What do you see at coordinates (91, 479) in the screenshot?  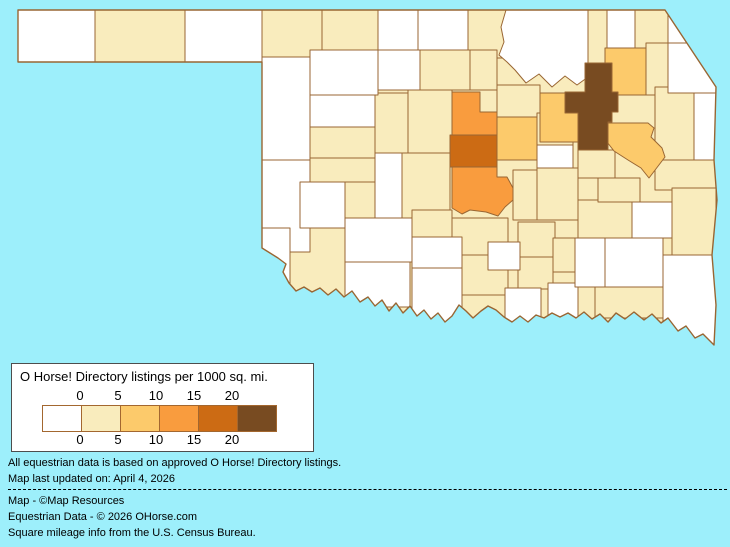 I see `note-last-updated: Map last updated on: April 4, 2026` at bounding box center [91, 479].